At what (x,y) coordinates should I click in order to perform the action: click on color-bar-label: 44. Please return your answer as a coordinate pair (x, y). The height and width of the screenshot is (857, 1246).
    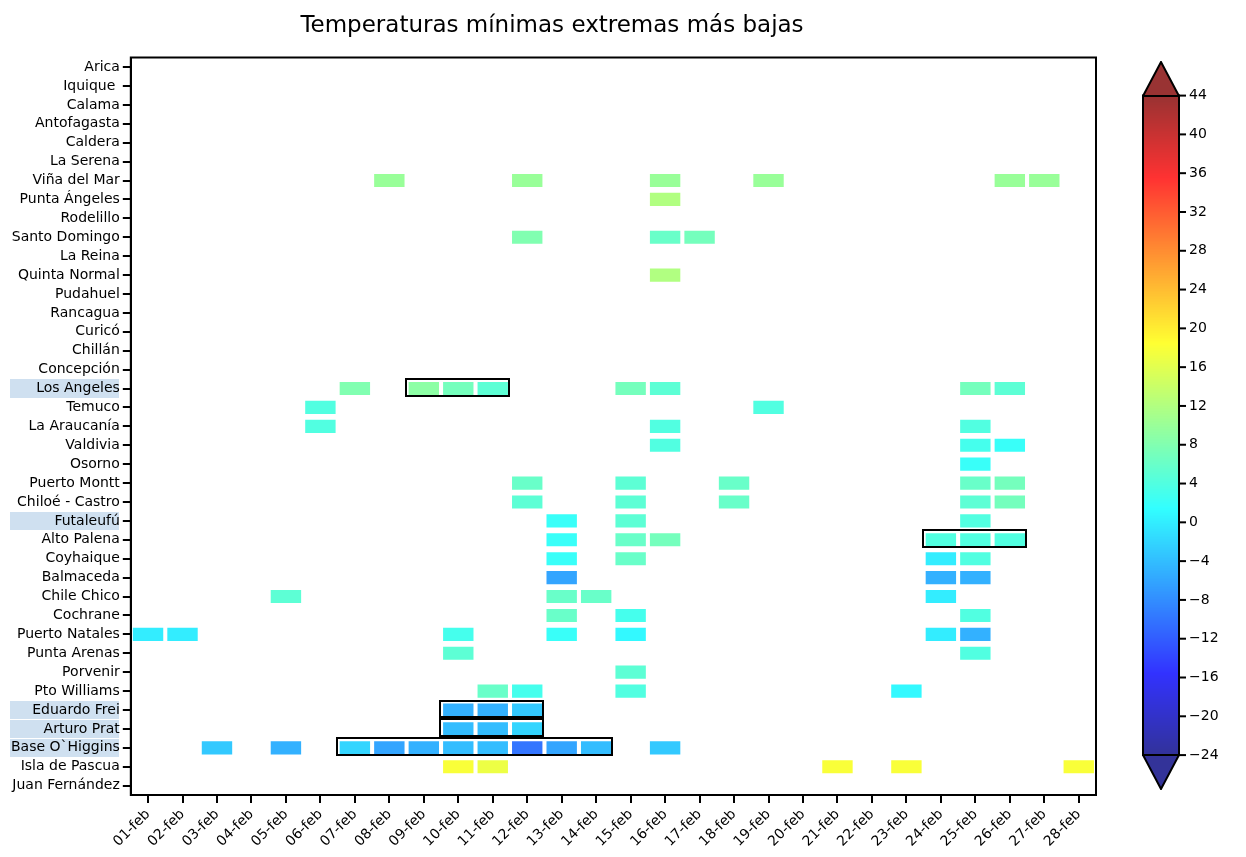
    Looking at the image, I should click on (1198, 94).